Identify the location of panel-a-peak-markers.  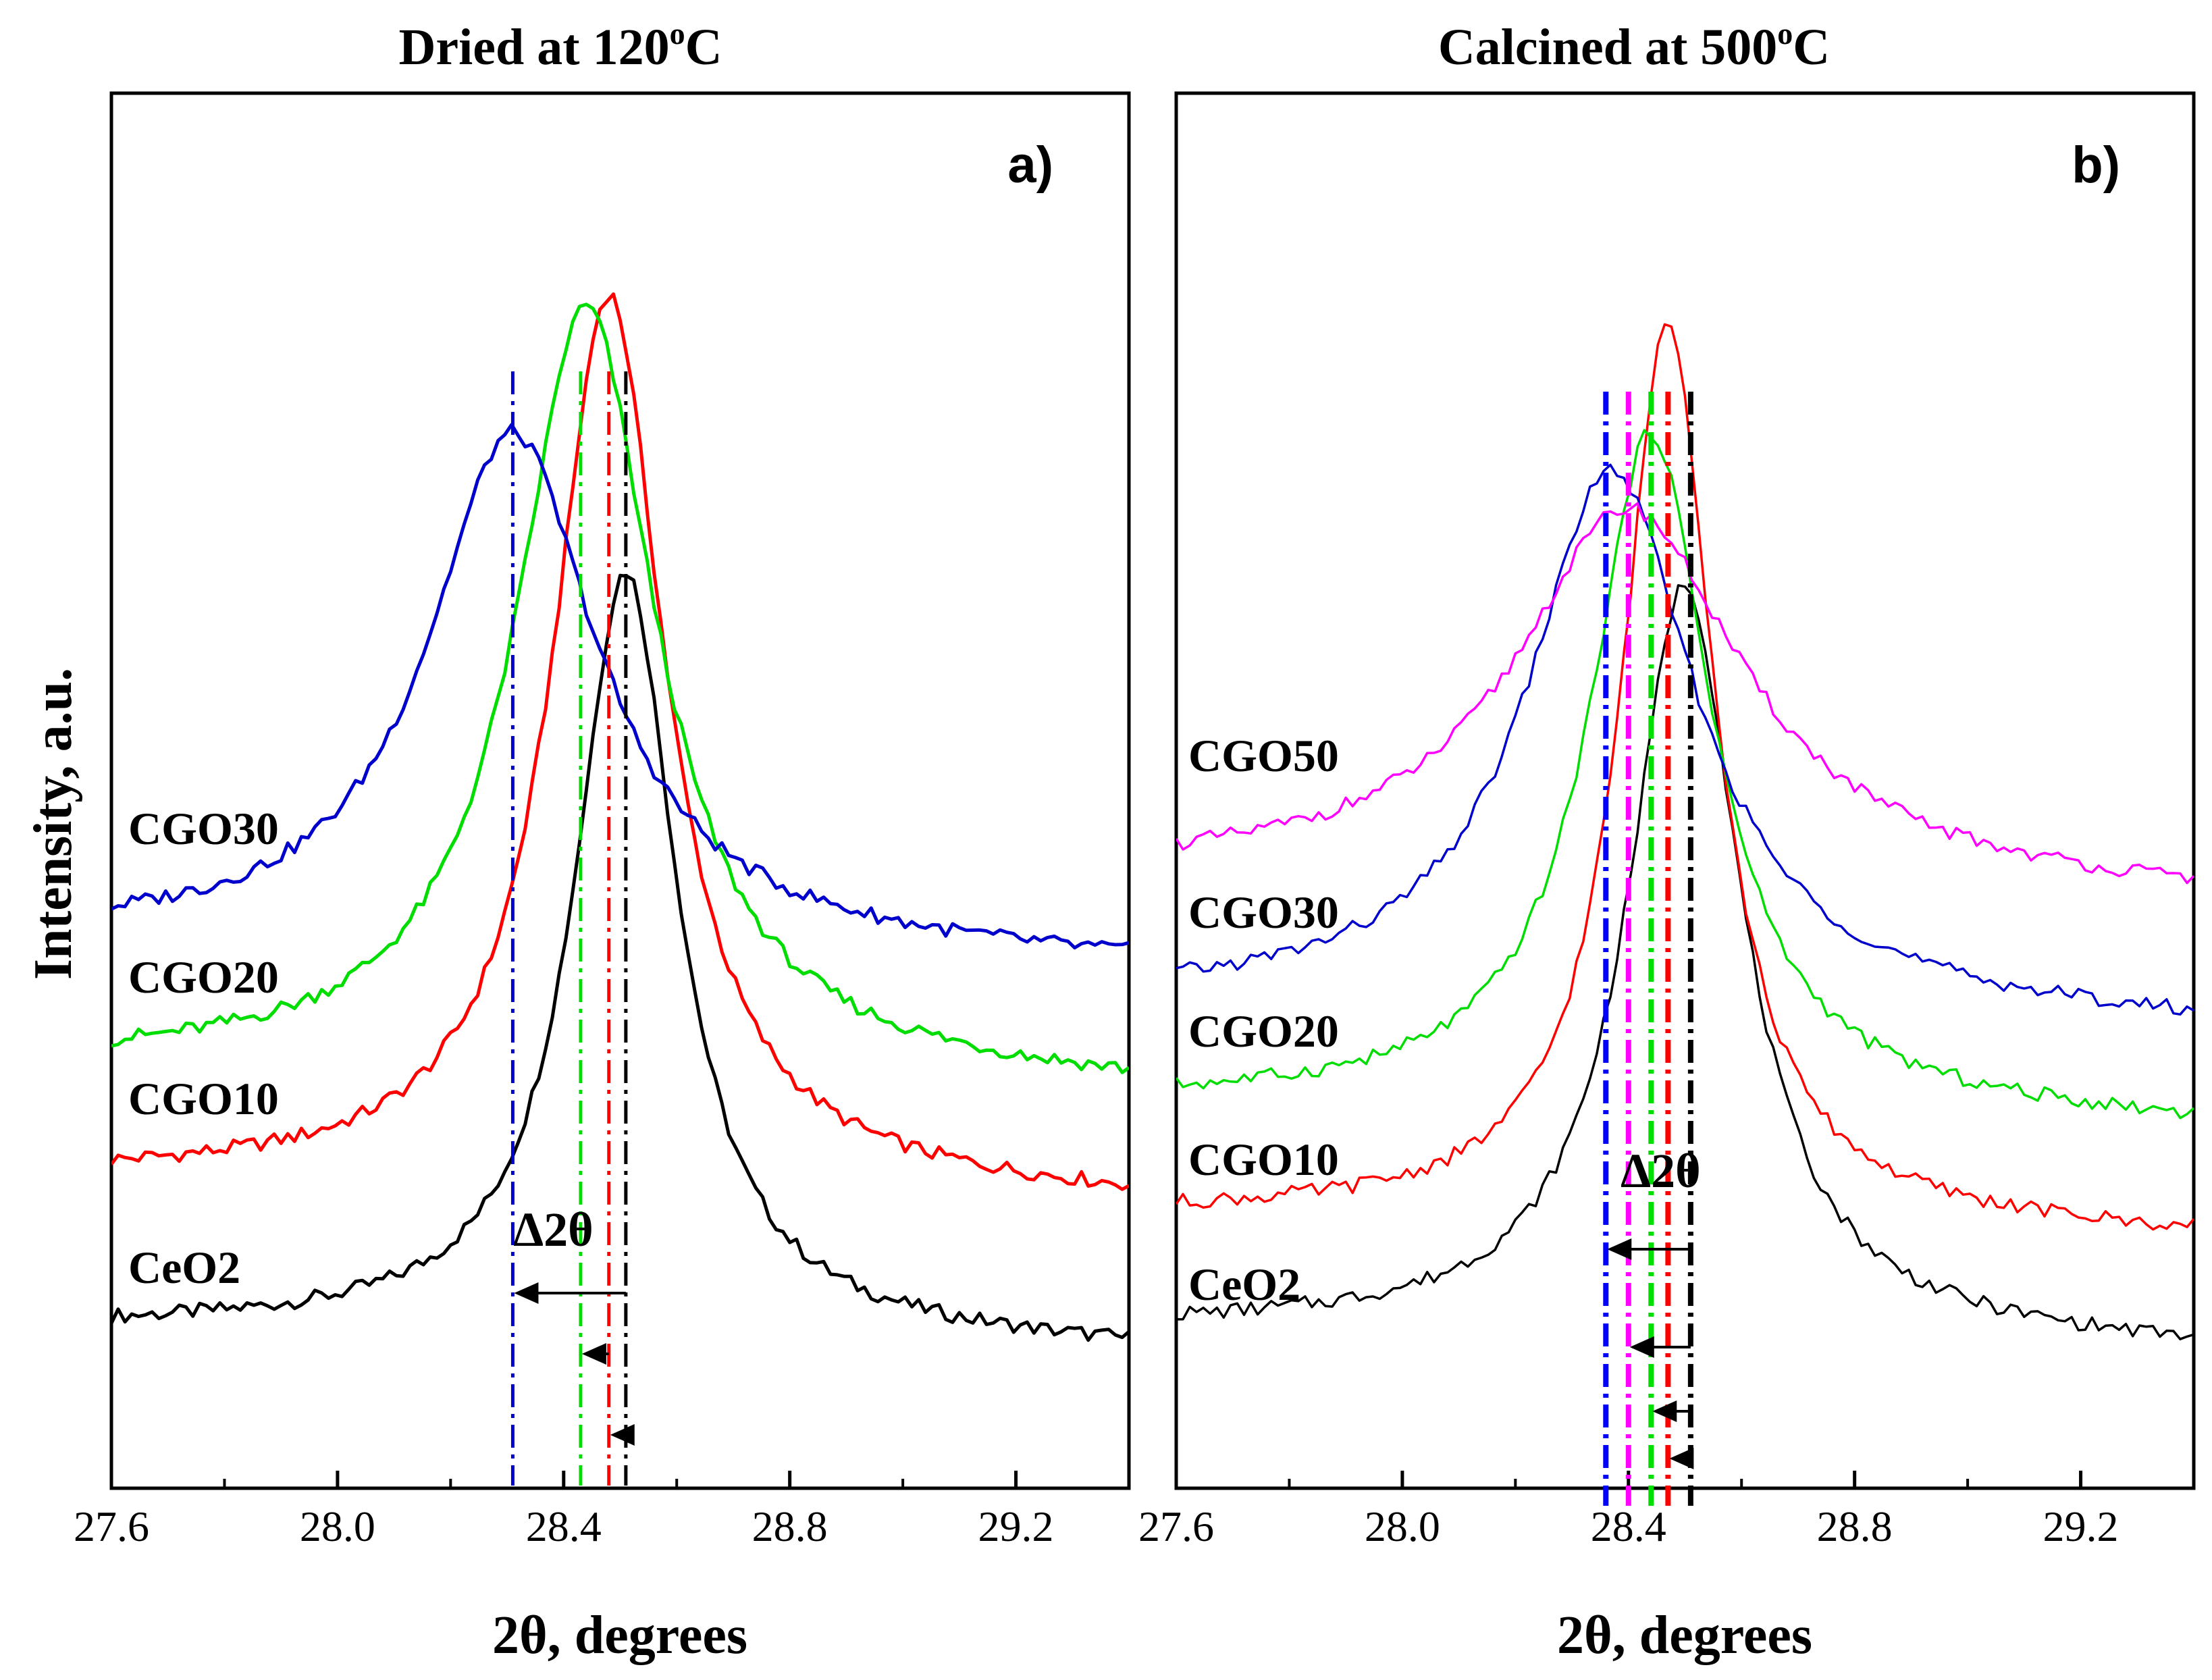
(569, 928).